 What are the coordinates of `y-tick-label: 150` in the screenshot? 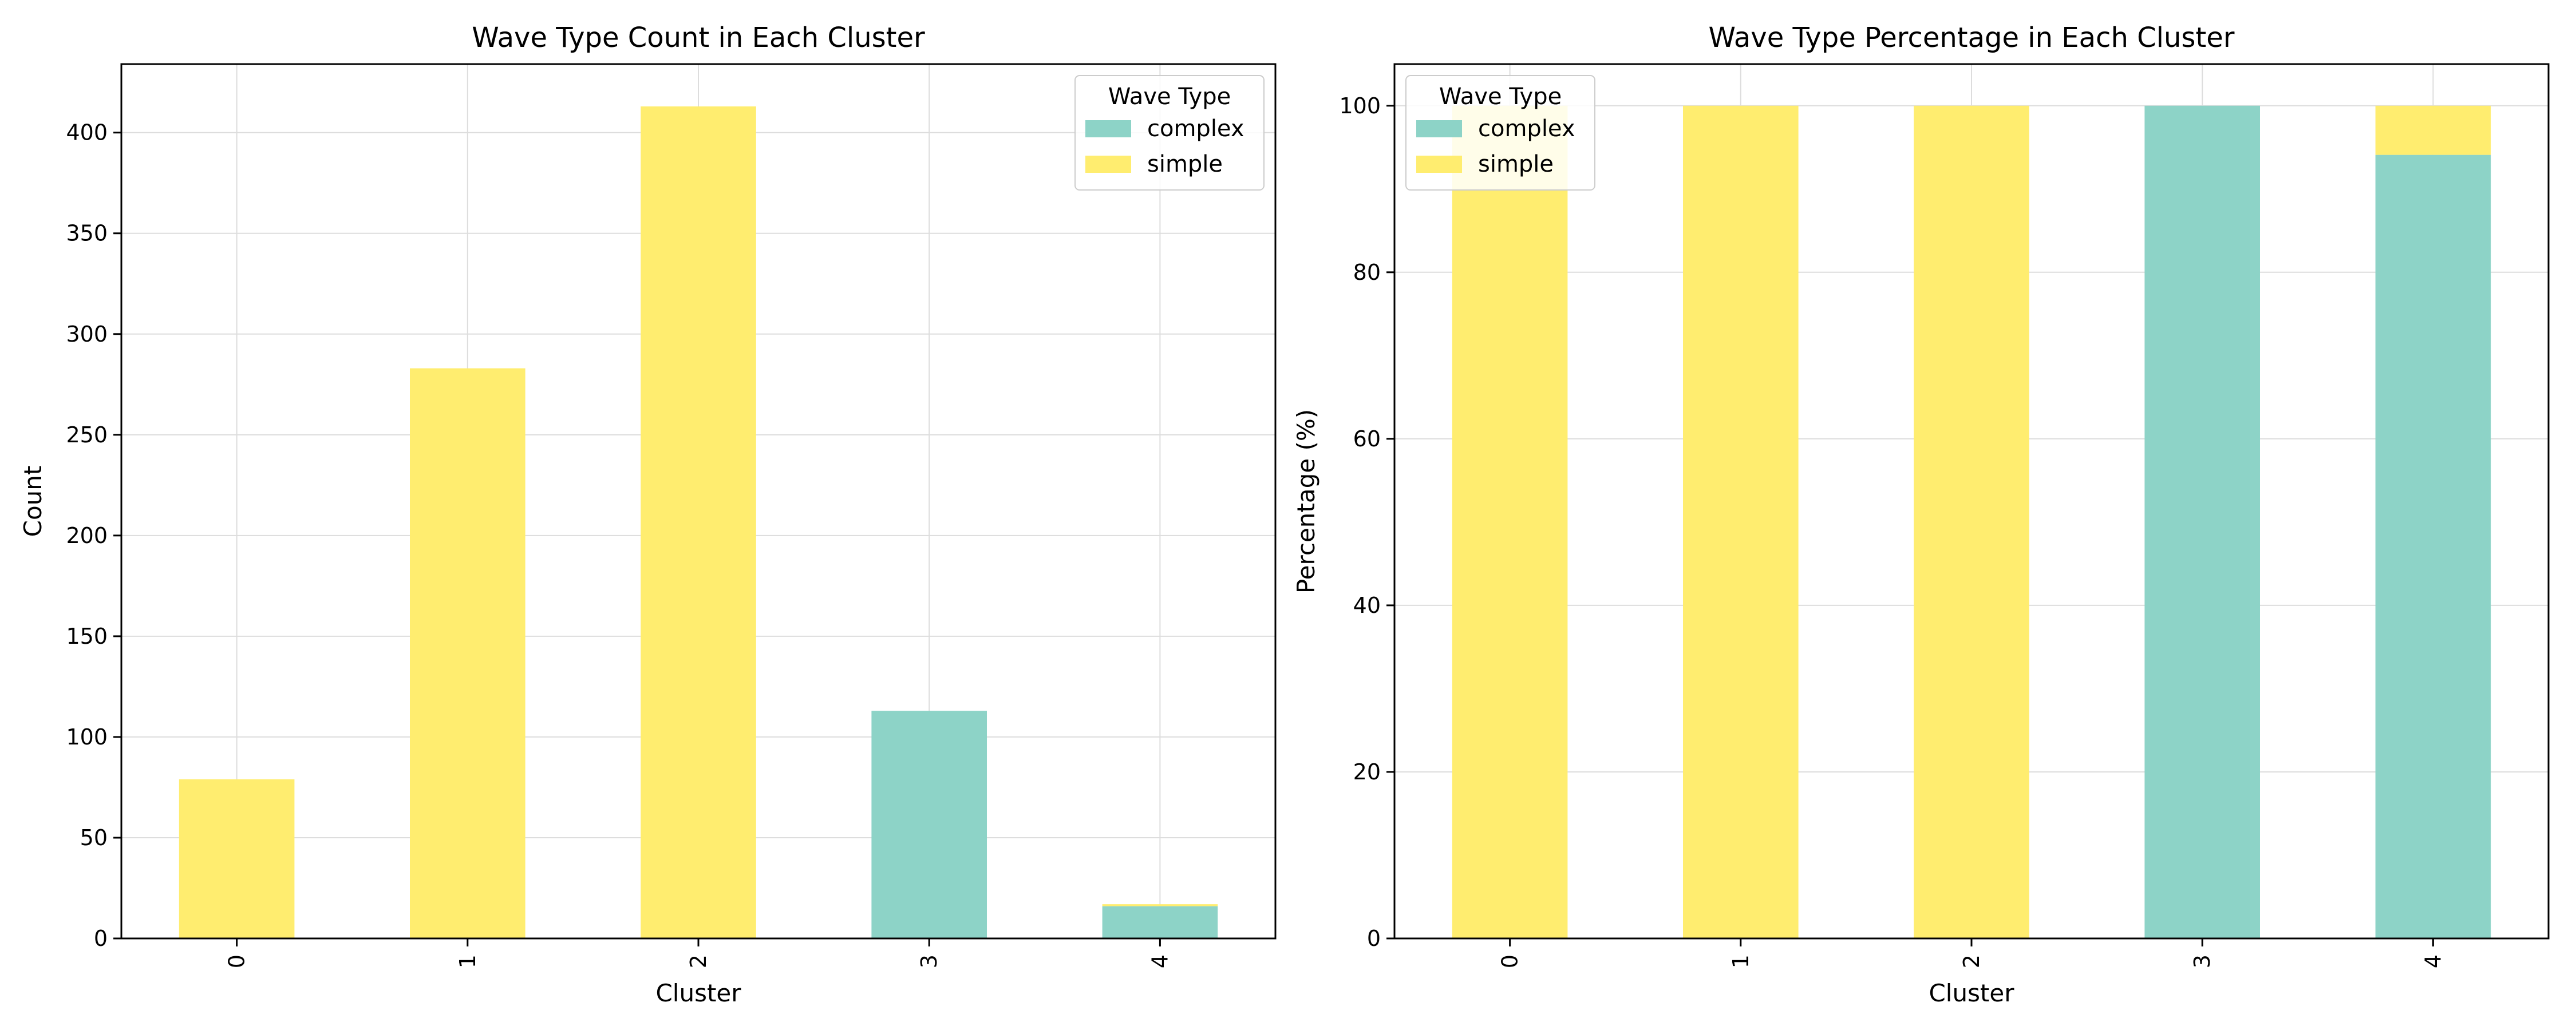 It's located at (87, 636).